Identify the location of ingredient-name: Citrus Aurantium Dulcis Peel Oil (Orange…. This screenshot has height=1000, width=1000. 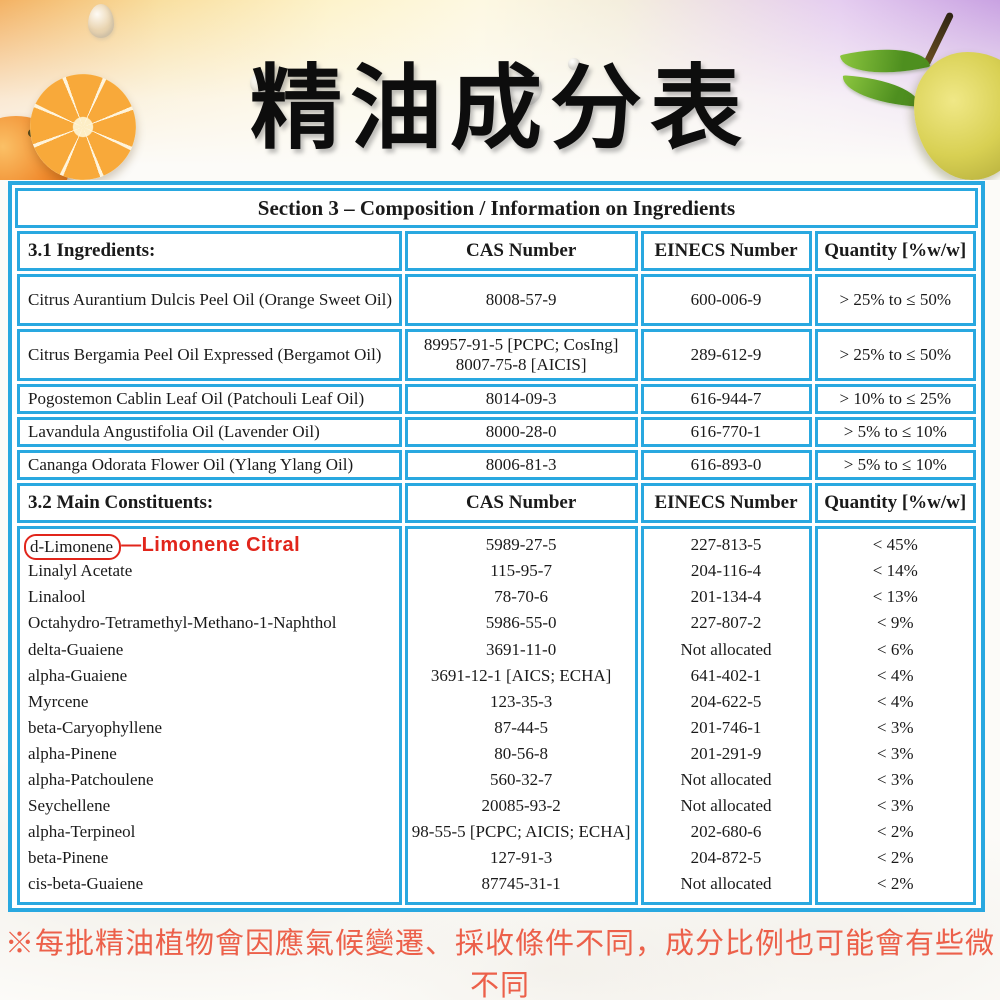
(209, 300).